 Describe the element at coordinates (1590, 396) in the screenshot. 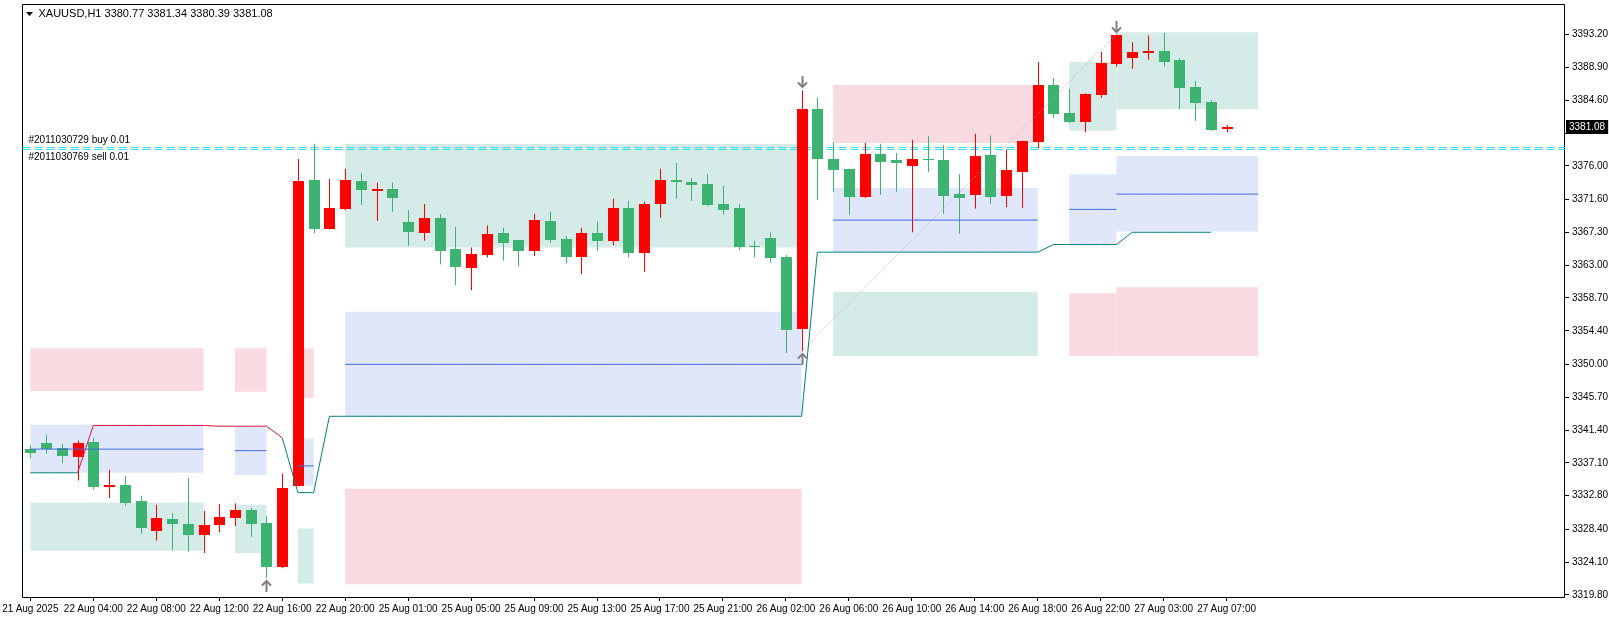

I see `y-tick-label: 3345.70` at that location.